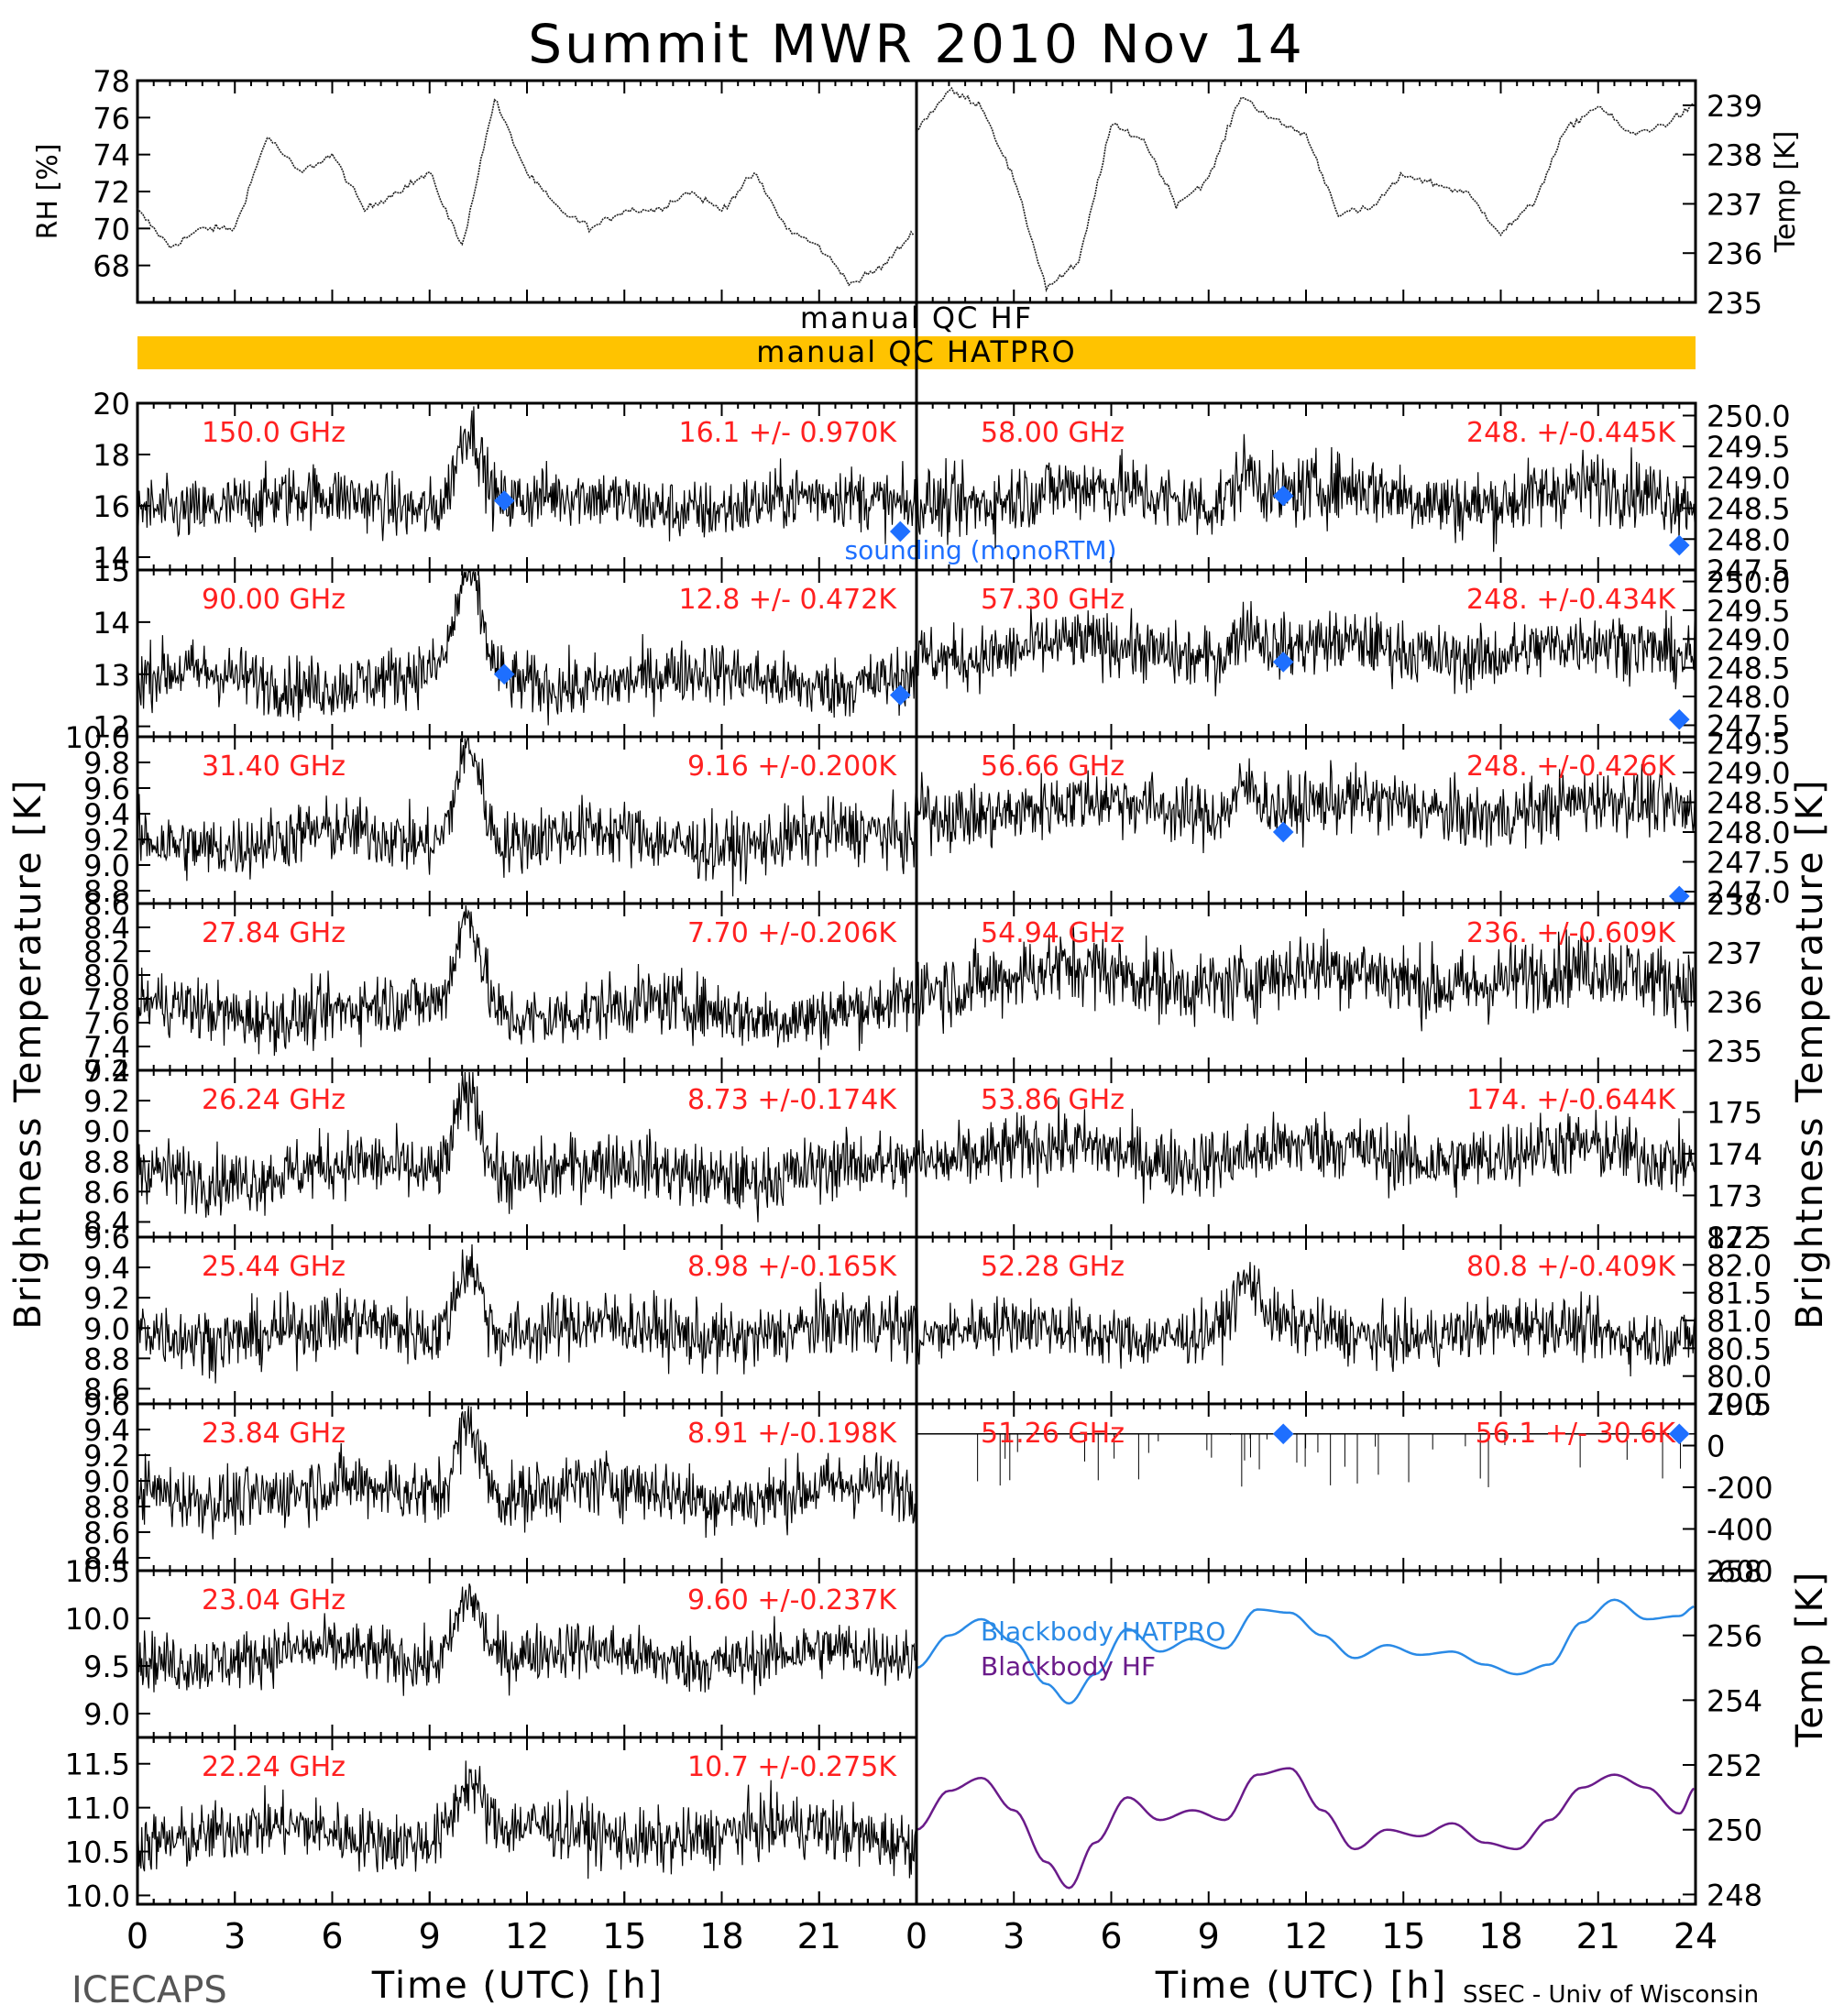 The width and height of the screenshot is (1833, 2016). What do you see at coordinates (819, 1936) in the screenshot?
I see `x-tick-label: 21` at bounding box center [819, 1936].